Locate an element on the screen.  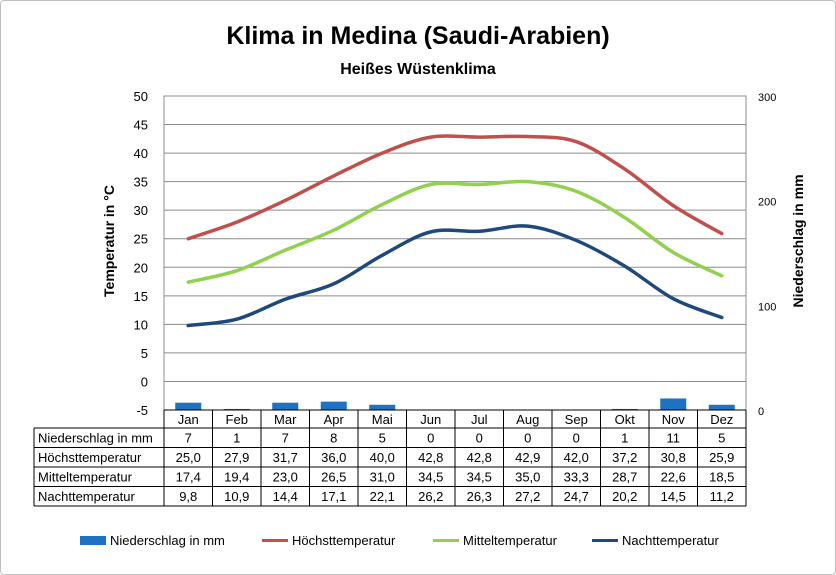
x-category-label: Feb is located at coordinates (237, 419).